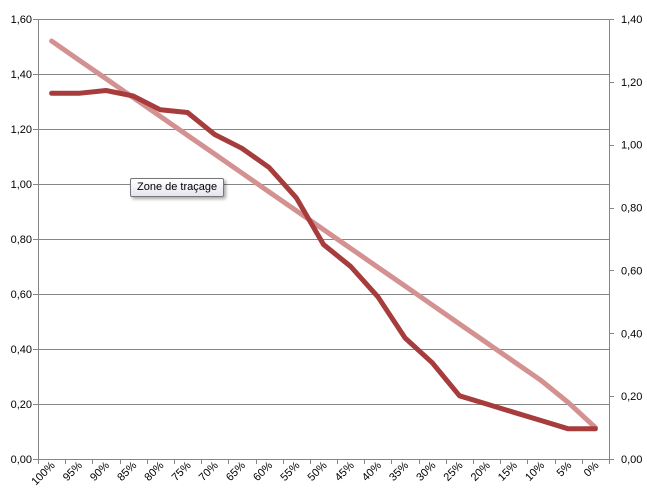 This screenshot has height=502, width=647. What do you see at coordinates (21, 350) in the screenshot?
I see `left-tick-label: 0,40` at bounding box center [21, 350].